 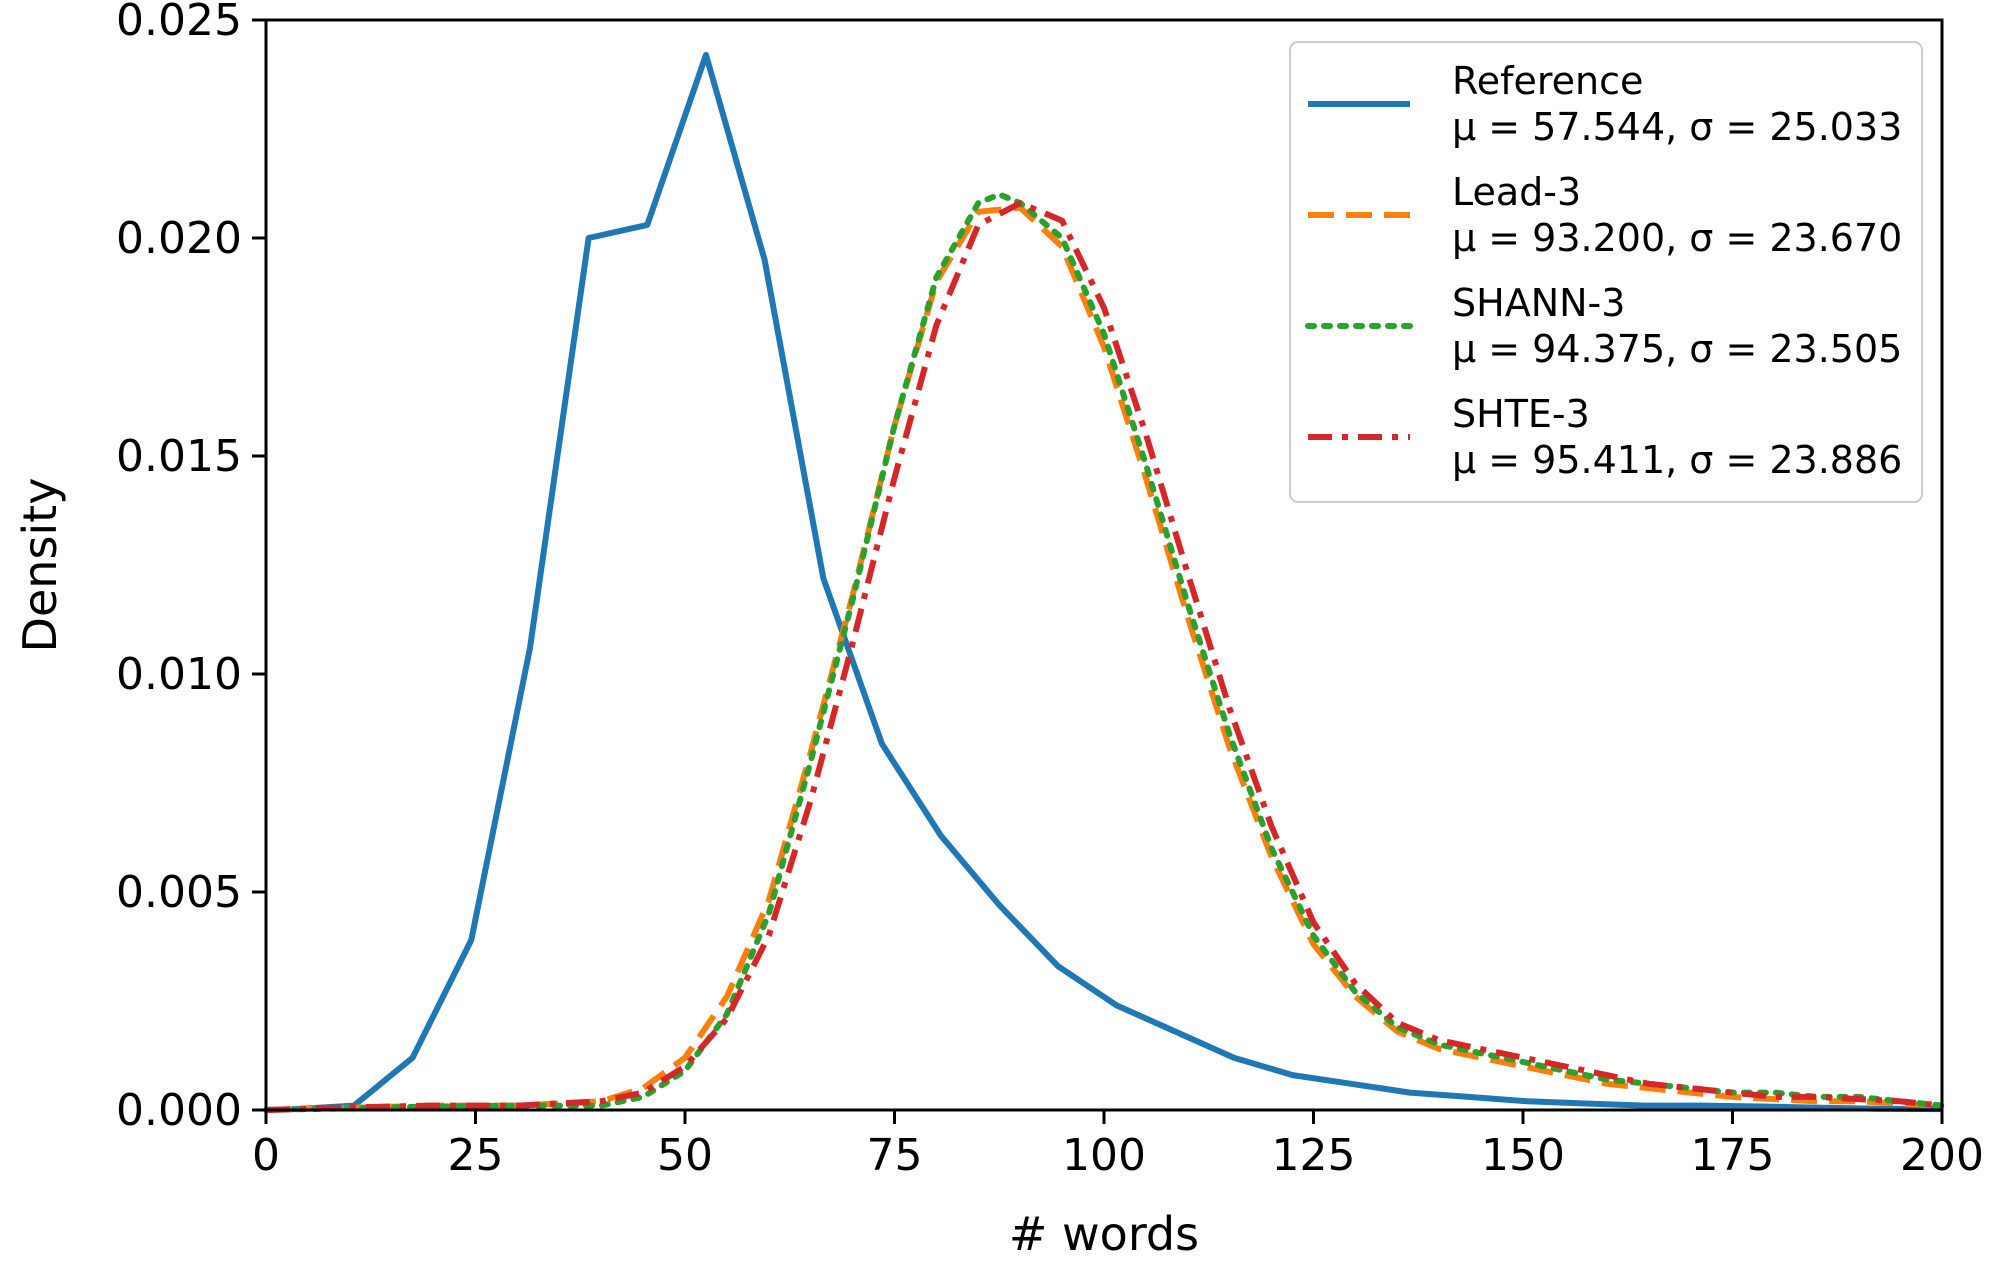 What do you see at coordinates (1677, 460) in the screenshot?
I see `legend-stats-shte-3: μ = 95.411, σ = 23.886` at bounding box center [1677, 460].